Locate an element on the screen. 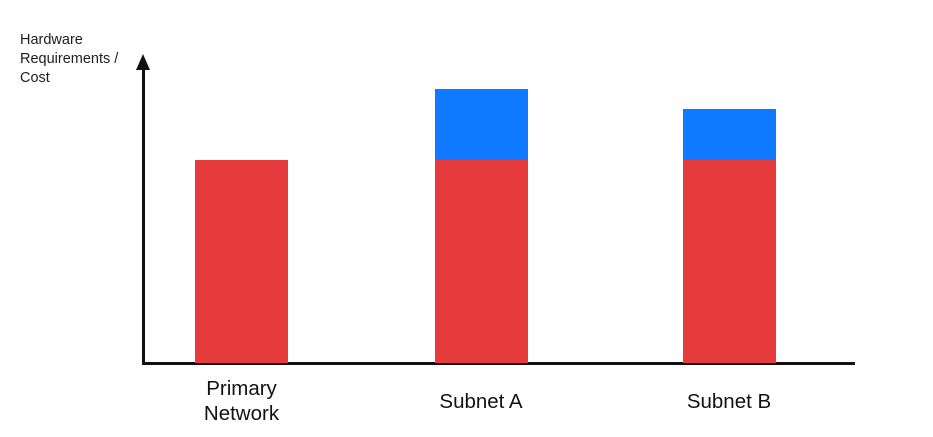 The image size is (933, 437). bar-0-red-segment is located at coordinates (241, 261).